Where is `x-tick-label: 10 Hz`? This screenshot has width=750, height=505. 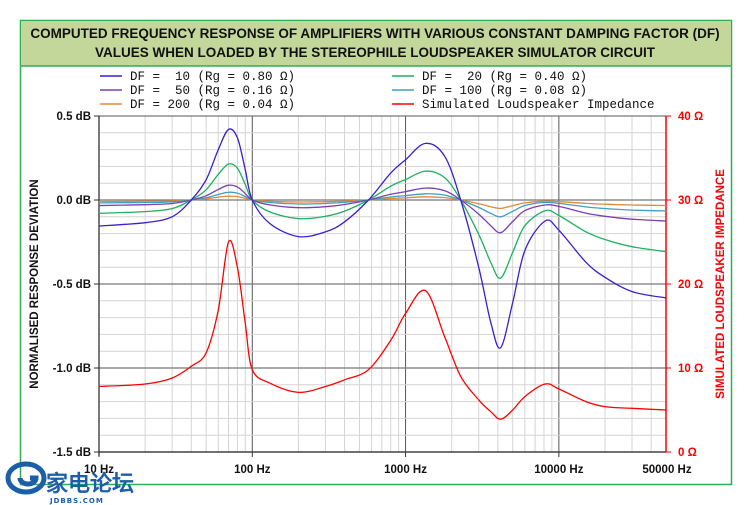
x-tick-label: 10 Hz is located at coordinates (99, 470).